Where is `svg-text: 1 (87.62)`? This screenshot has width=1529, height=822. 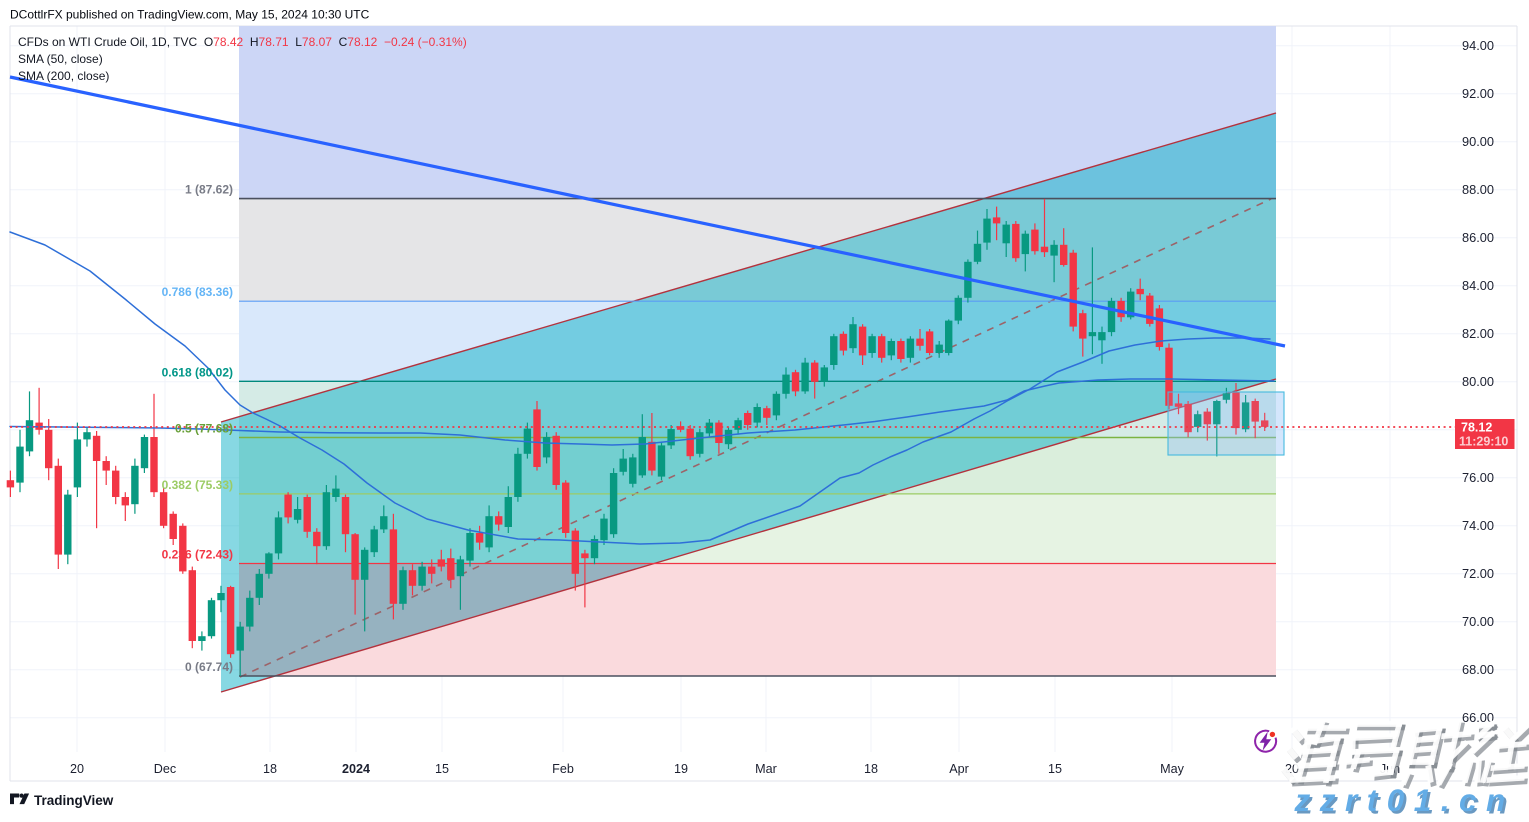 svg-text: 1 (87.62) is located at coordinates (209, 190).